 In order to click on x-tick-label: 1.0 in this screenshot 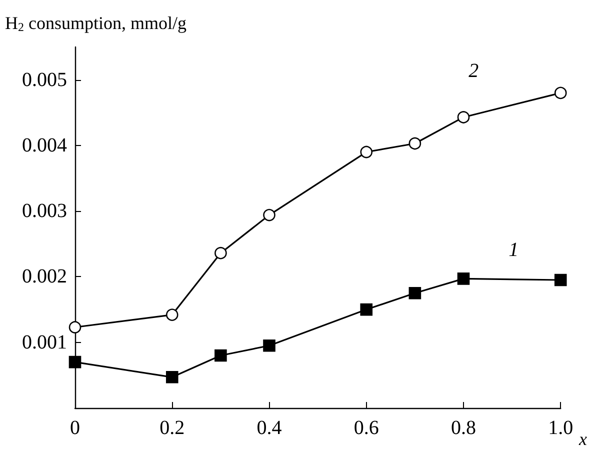, I will do `click(561, 428)`.